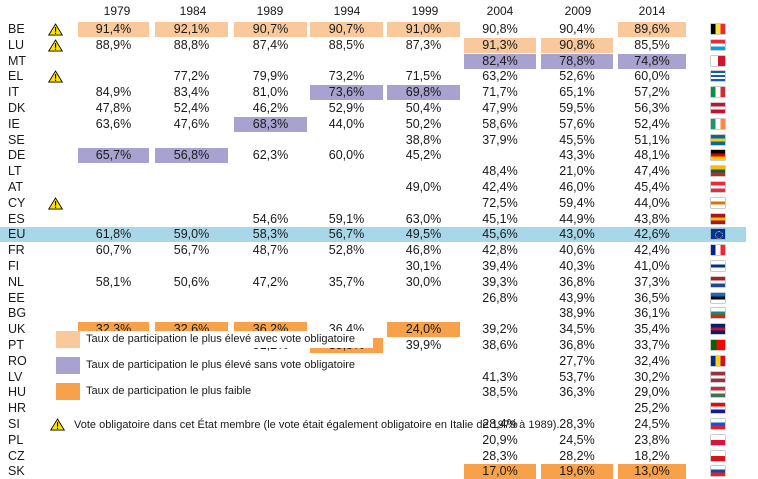  I want to click on year-header-1994: 1994, so click(347, 11).